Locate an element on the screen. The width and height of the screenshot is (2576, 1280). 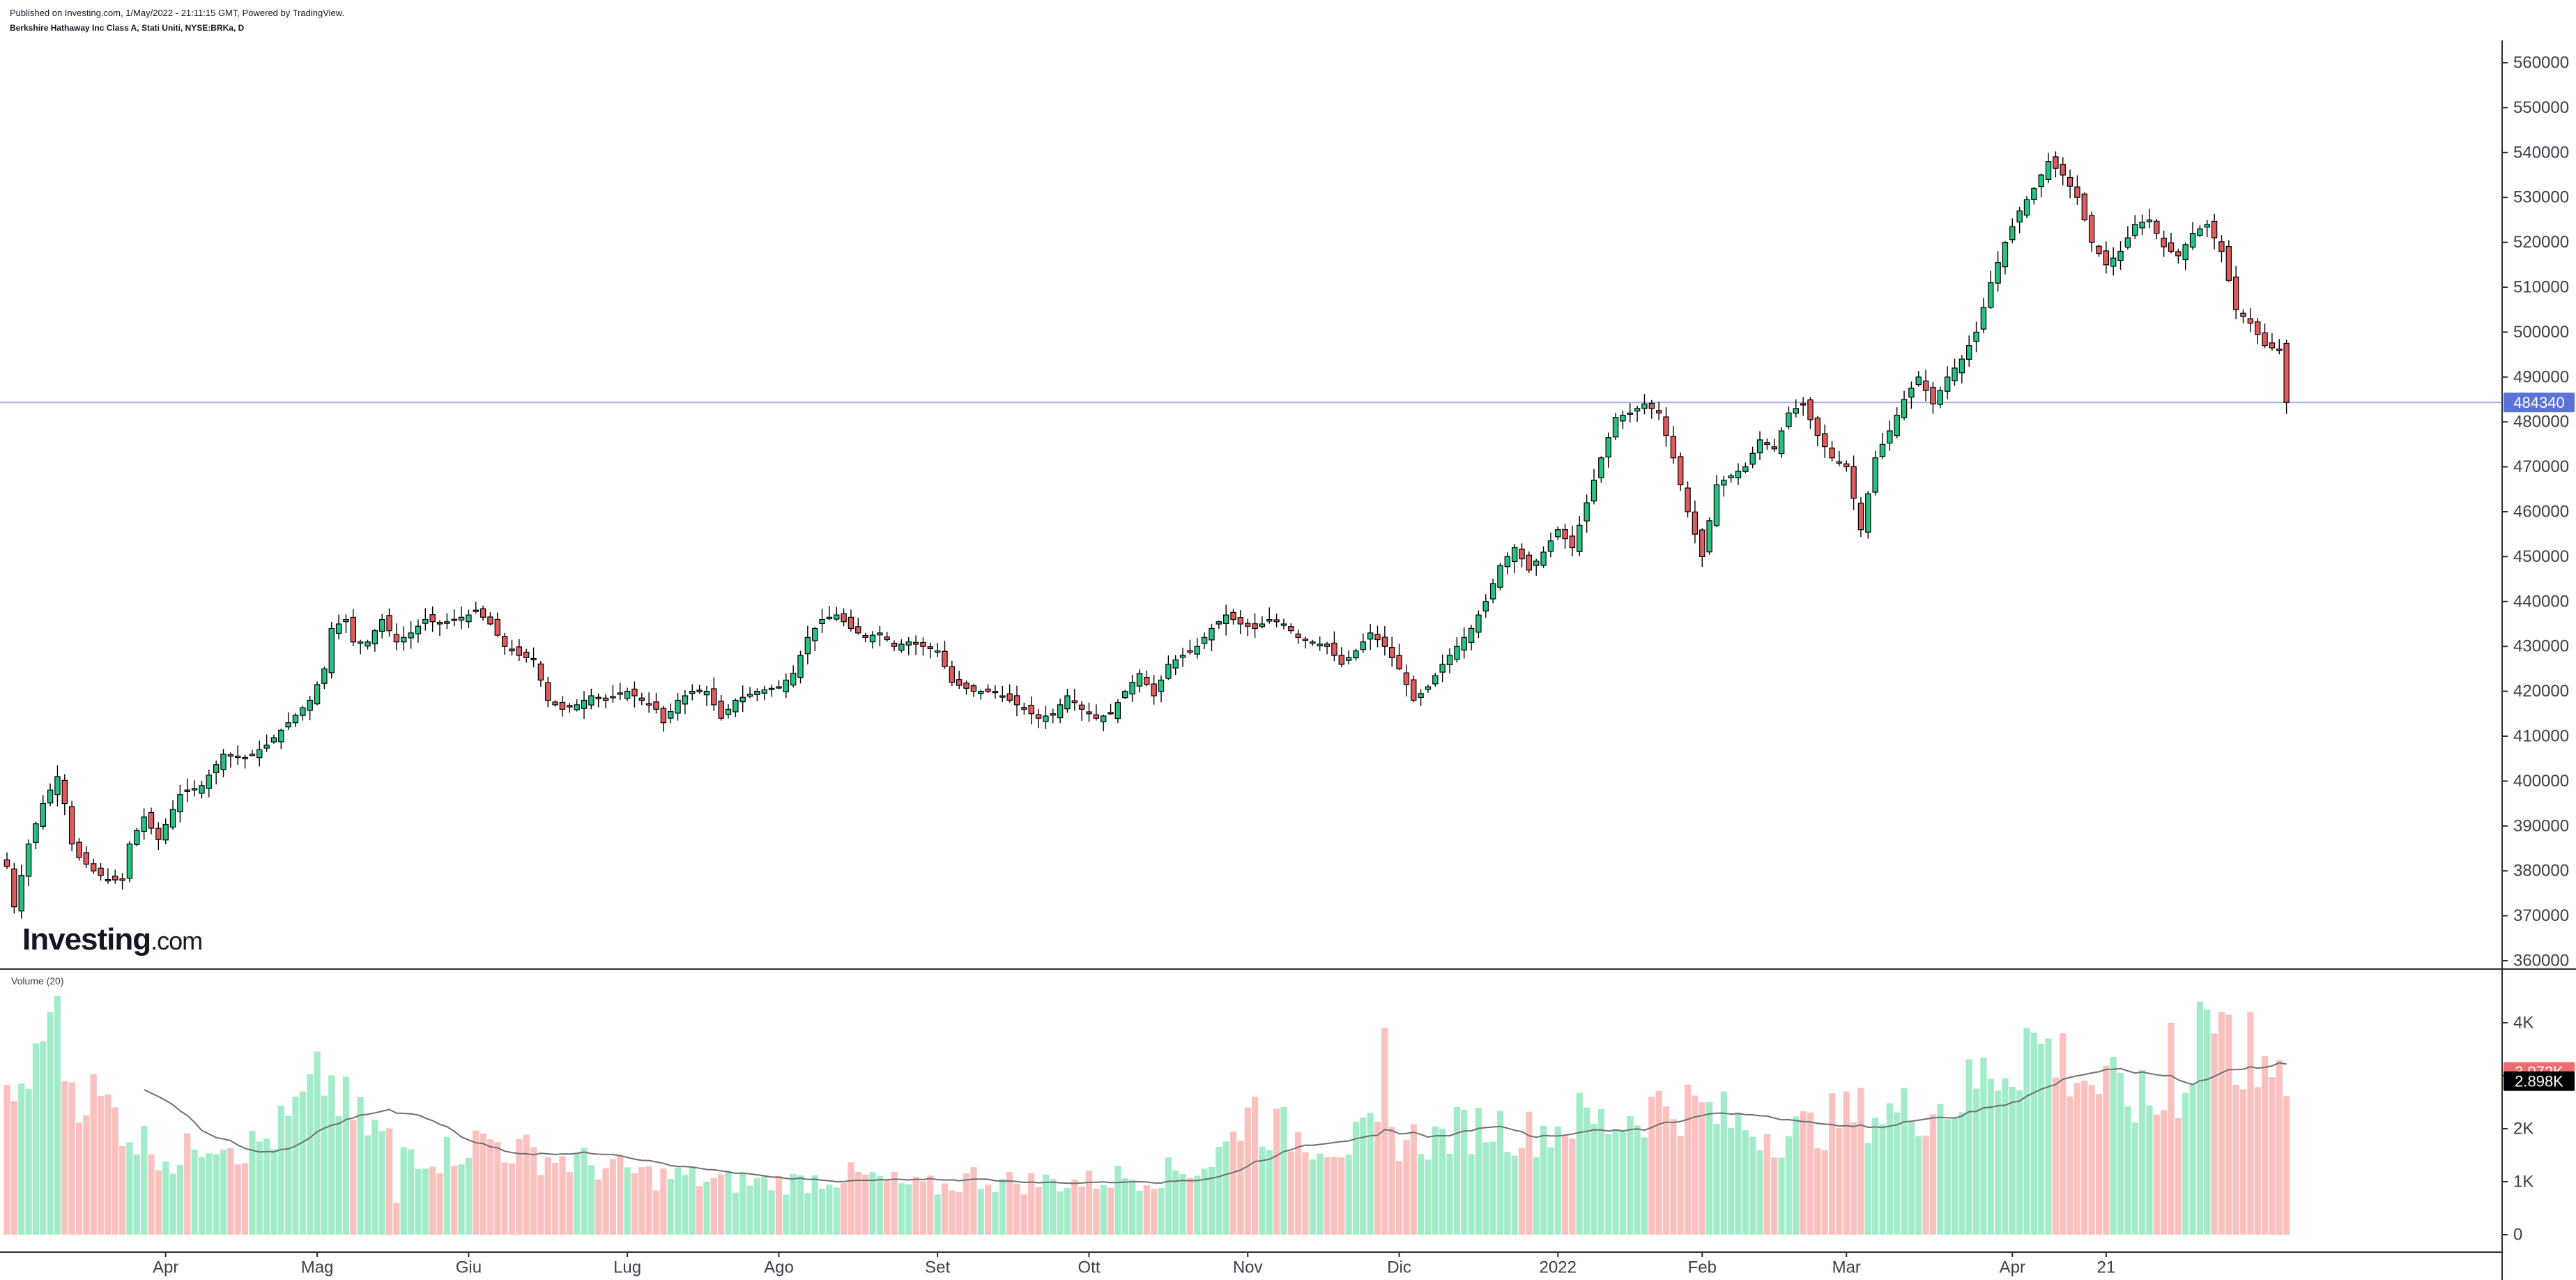
time-tick-label: Feb is located at coordinates (1702, 1267).